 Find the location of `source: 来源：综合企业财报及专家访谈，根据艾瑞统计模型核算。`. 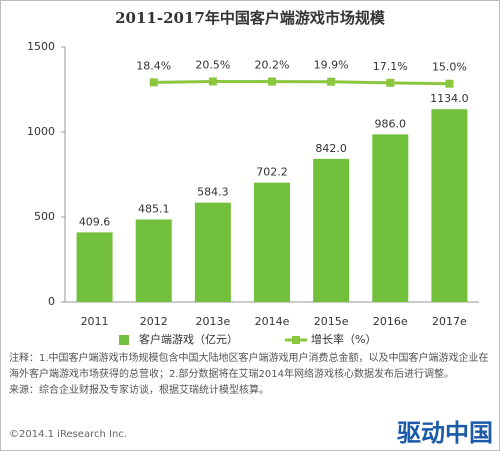

source: 来源：综合企业财报及专家访谈，根据艾瑞统计模型核算。 is located at coordinates (139, 390).